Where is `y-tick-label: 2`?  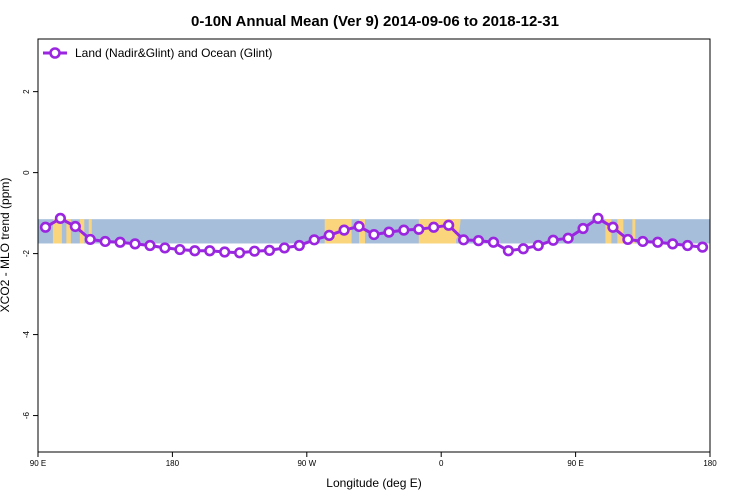
y-tick-label: 2 is located at coordinates (26, 91).